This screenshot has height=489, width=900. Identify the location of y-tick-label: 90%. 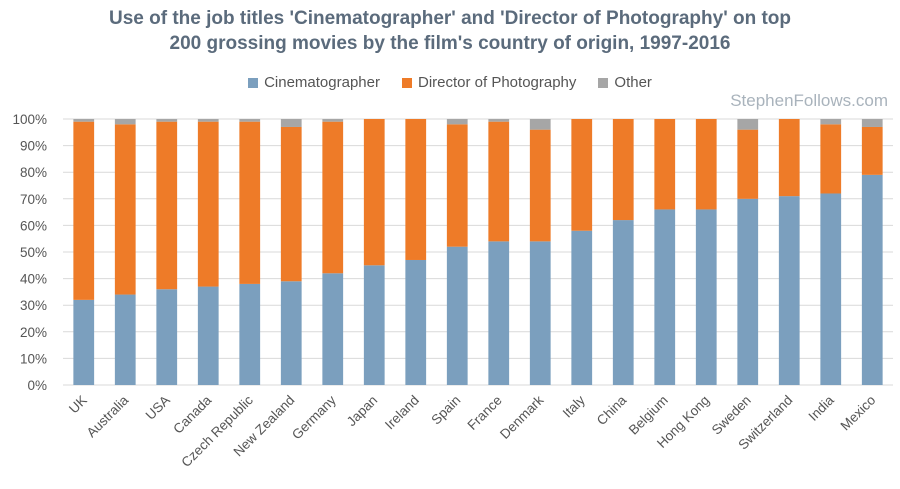
(33, 146).